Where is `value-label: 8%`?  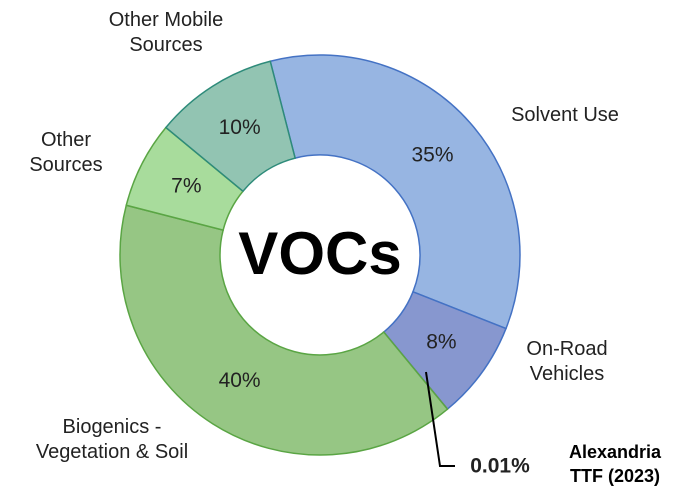
value-label: 8% is located at coordinates (441, 342).